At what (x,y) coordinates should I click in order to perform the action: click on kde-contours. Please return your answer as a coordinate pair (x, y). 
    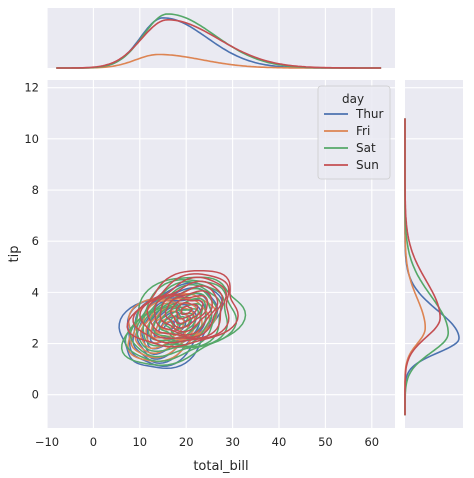
    Looking at the image, I should click on (182, 319).